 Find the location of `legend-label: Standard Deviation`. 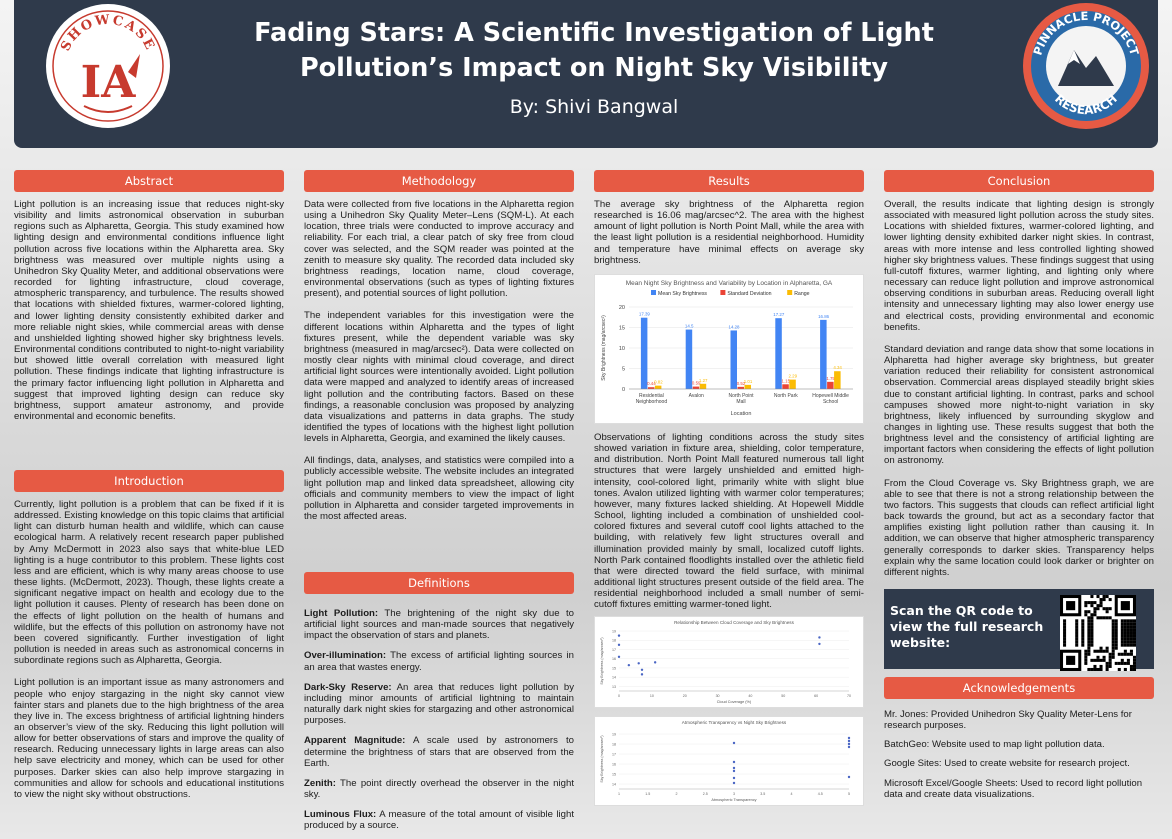

legend-label: Standard Deviation is located at coordinates (749, 294).